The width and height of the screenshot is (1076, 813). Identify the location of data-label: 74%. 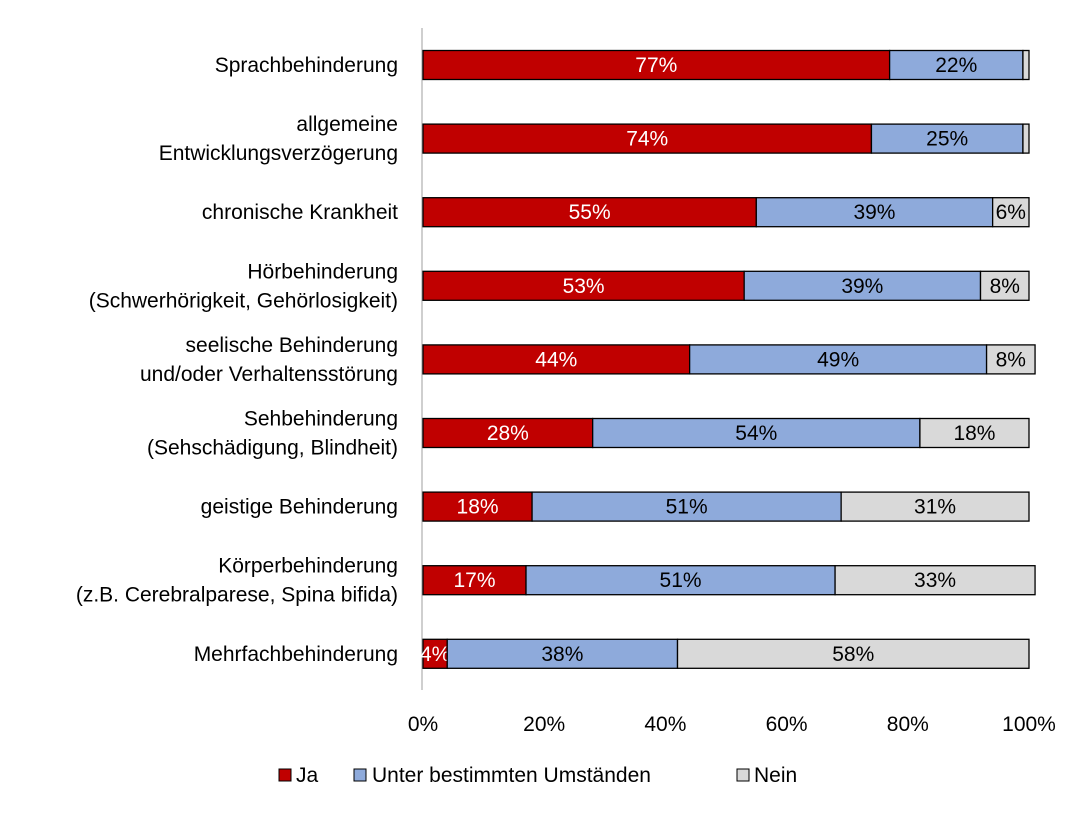
(647, 139).